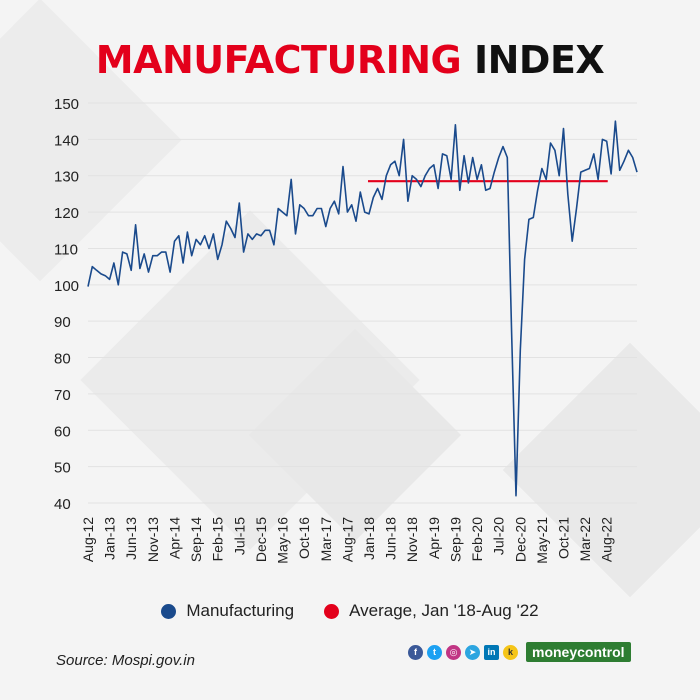  Describe the element at coordinates (415, 652) in the screenshot. I see `facebook-icon: f` at that location.